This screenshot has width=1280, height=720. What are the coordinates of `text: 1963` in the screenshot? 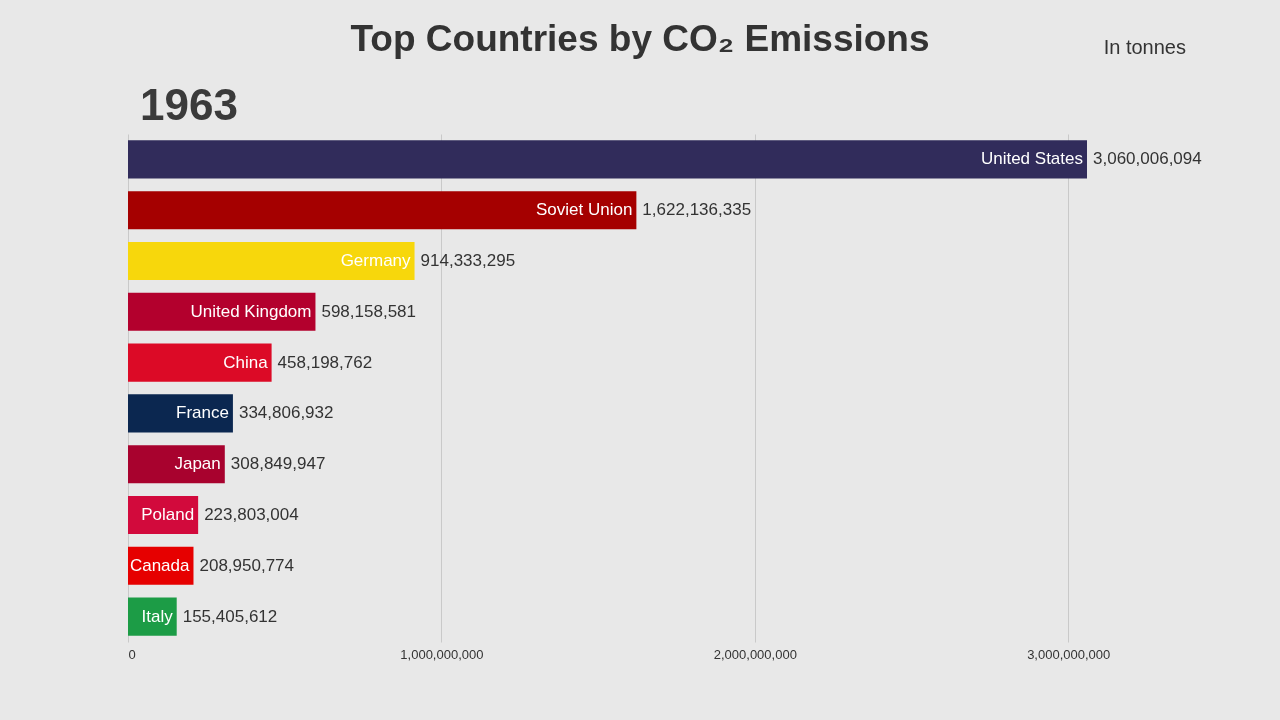 It's located at (189, 104).